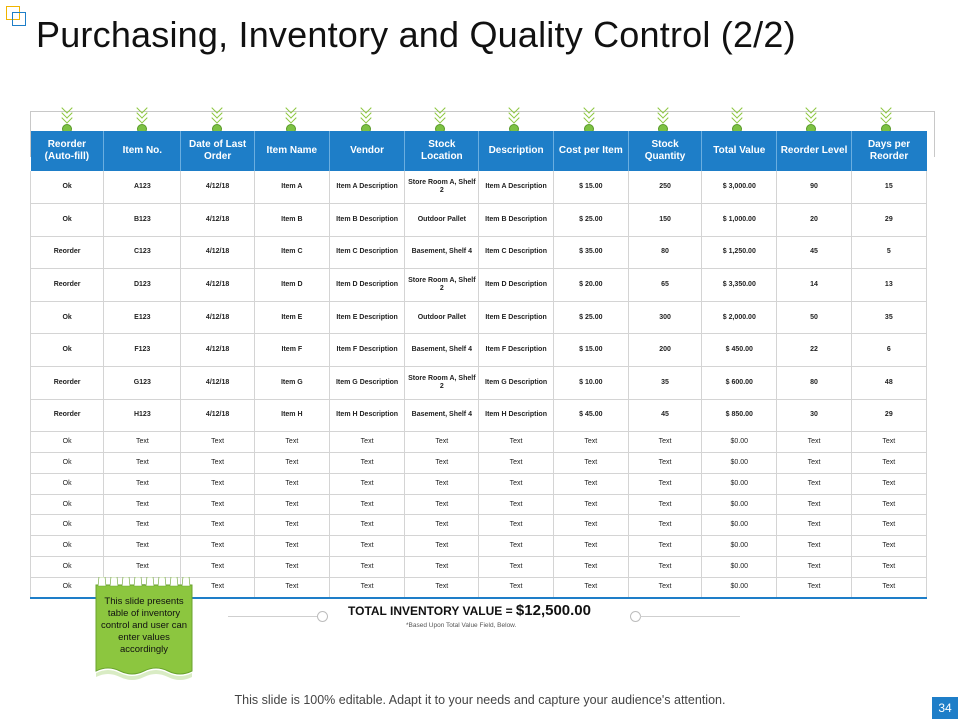 The image size is (960, 720). Describe the element at coordinates (292, 253) in the screenshot. I see `table-cell: Item C` at that location.